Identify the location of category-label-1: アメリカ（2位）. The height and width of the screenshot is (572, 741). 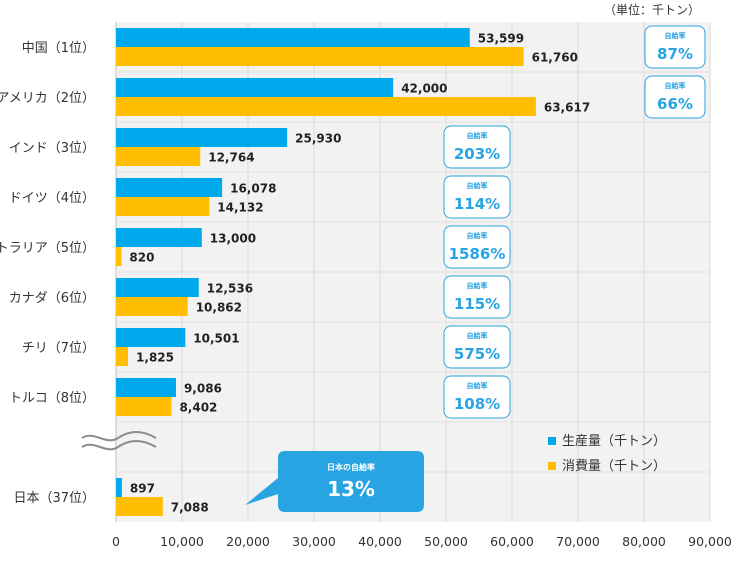
(47, 98).